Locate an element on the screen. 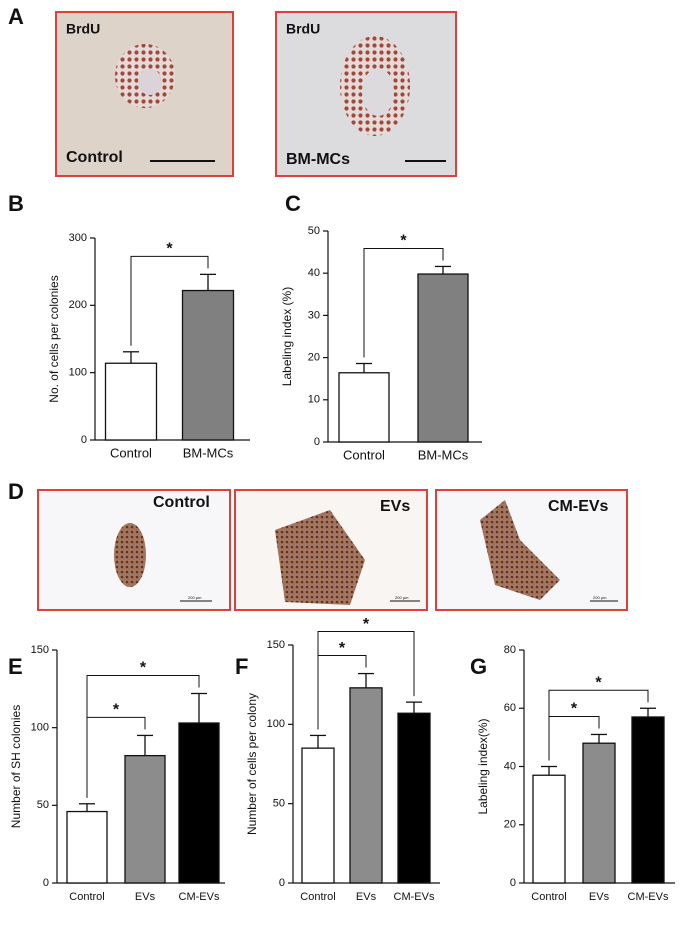 The width and height of the screenshot is (685, 933). y-axis-label: No. of cells per colonies is located at coordinates (54, 338).